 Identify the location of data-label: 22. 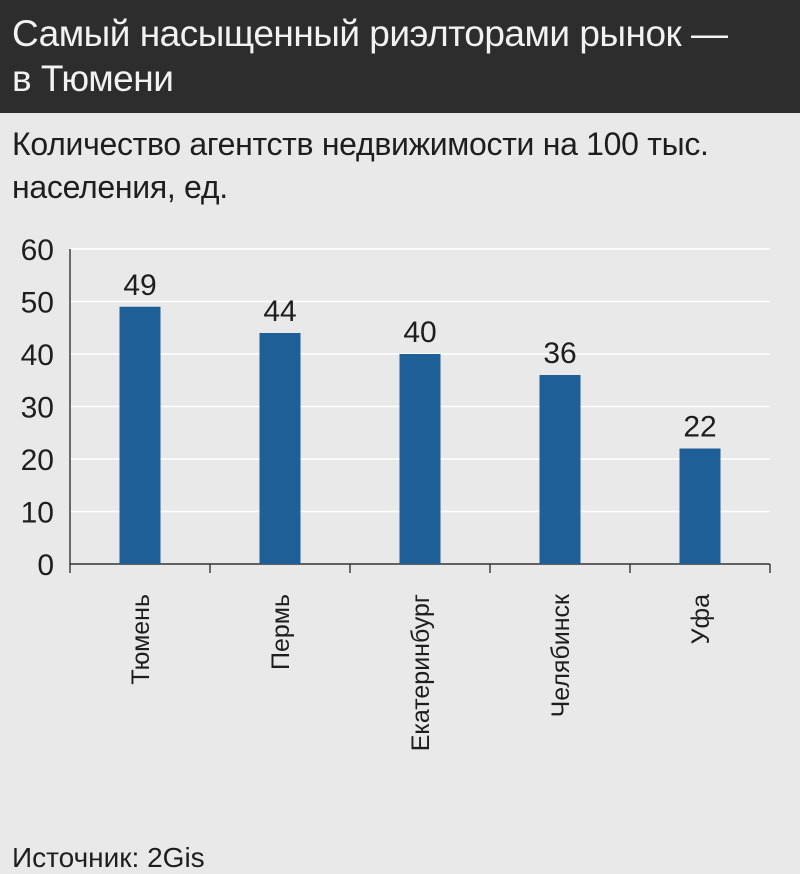
(699, 427).